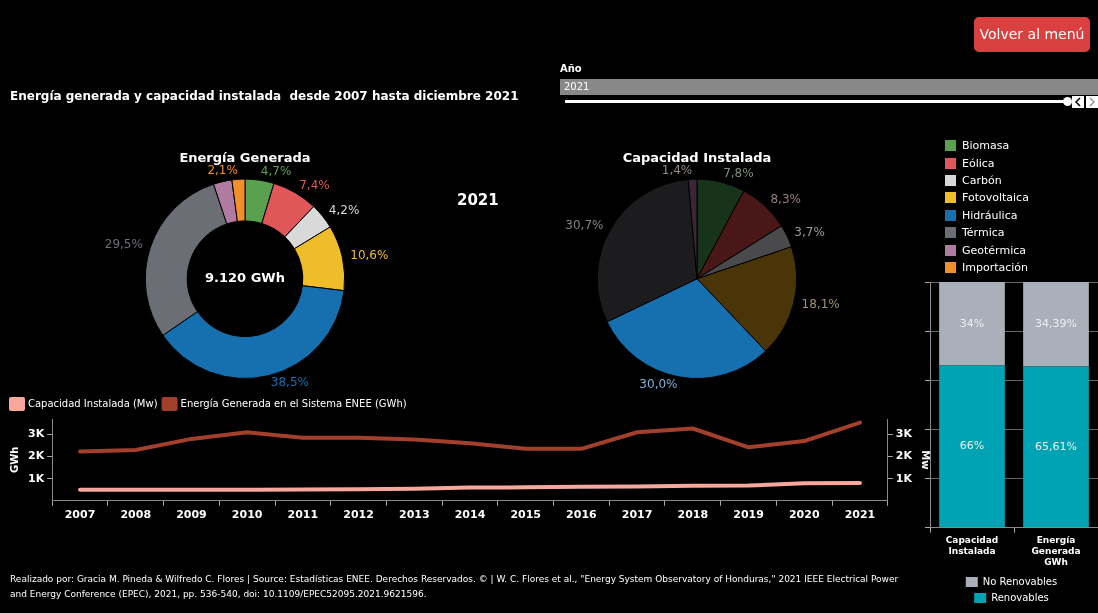 The height and width of the screenshot is (613, 1098). I want to click on legend-label: Biomasa, so click(986, 146).